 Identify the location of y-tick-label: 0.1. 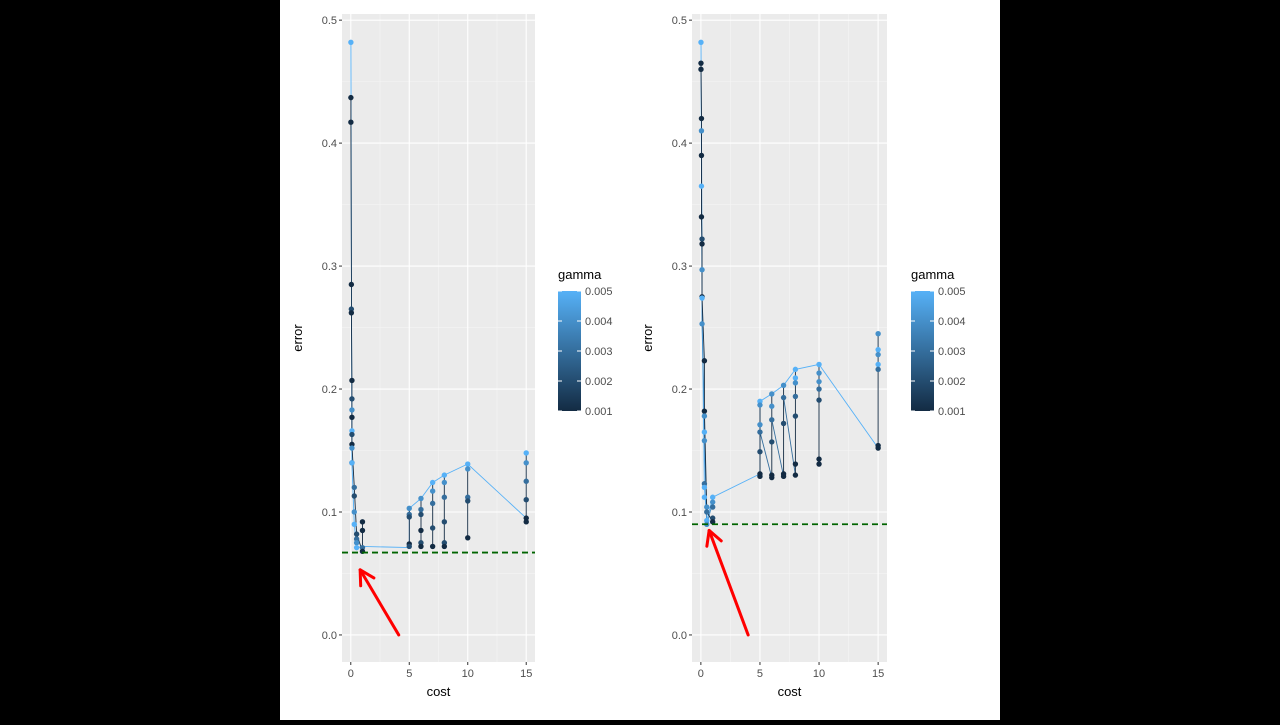
(679, 513).